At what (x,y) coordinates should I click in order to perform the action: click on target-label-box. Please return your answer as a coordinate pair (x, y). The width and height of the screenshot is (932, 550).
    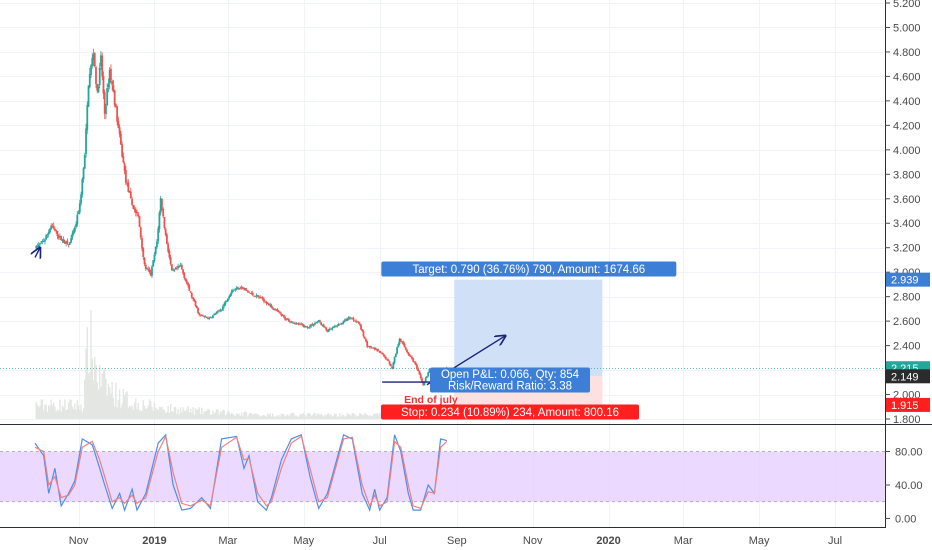
    Looking at the image, I should click on (529, 269).